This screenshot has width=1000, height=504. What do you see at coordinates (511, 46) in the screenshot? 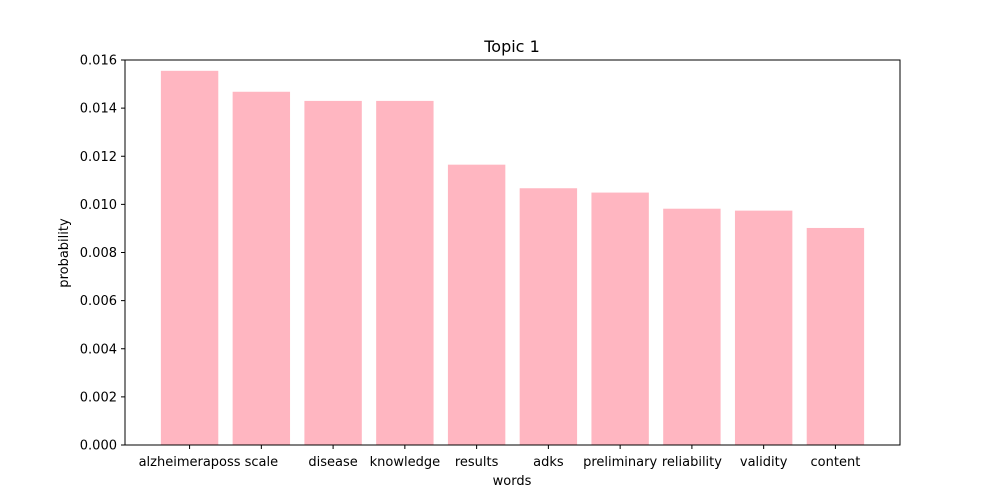
I see `chart-title: Topic 1` at bounding box center [511, 46].